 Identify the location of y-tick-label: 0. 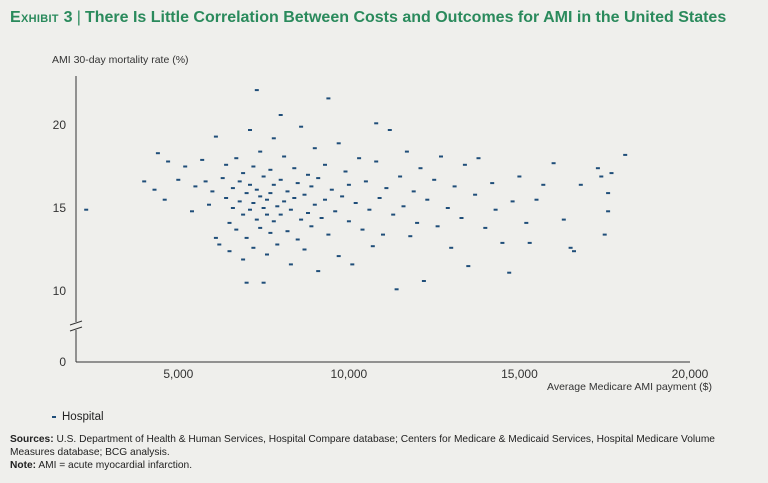
(62, 362).